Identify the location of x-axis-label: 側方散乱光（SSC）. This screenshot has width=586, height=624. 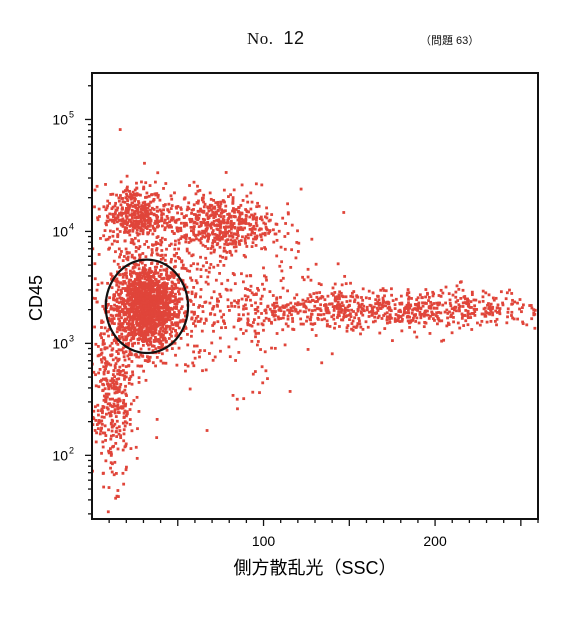
(314, 568).